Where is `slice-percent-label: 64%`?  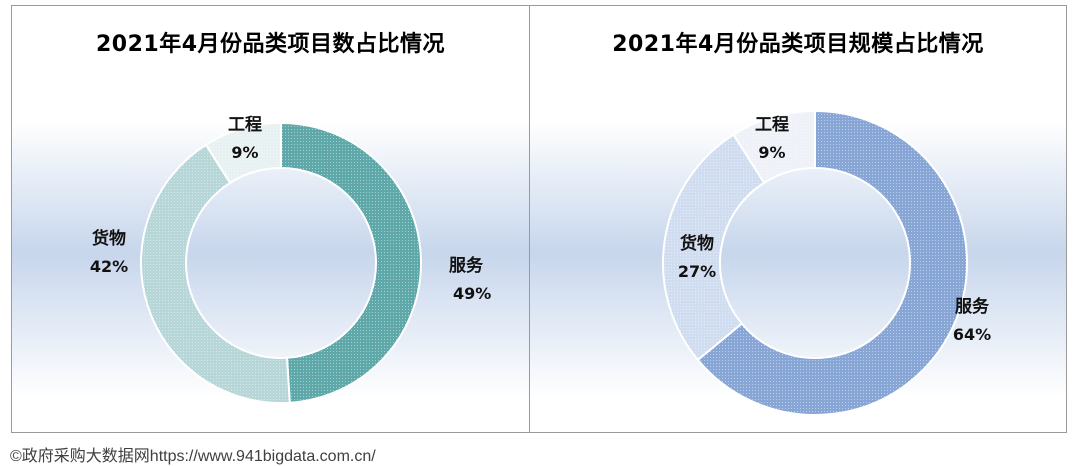
slice-percent-label: 64% is located at coordinates (972, 334).